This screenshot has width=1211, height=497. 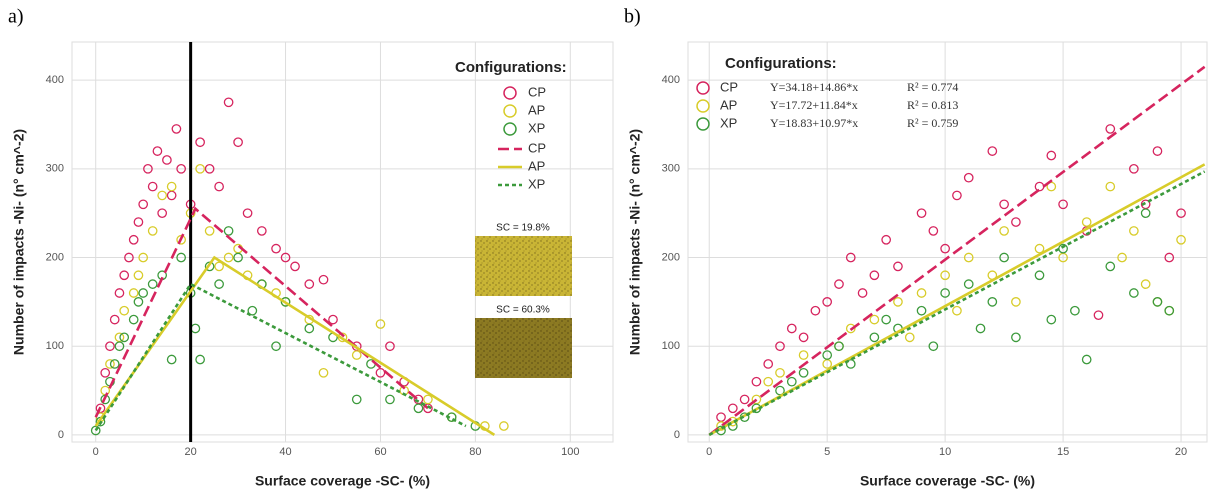 What do you see at coordinates (96, 452) in the screenshot?
I see `x-tick-label: 0` at bounding box center [96, 452].